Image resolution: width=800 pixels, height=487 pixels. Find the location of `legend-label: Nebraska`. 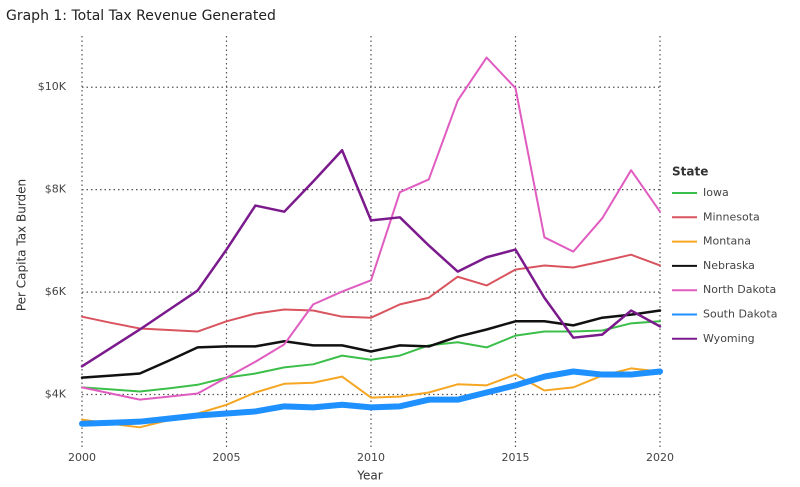

legend-label: Nebraska is located at coordinates (729, 265).